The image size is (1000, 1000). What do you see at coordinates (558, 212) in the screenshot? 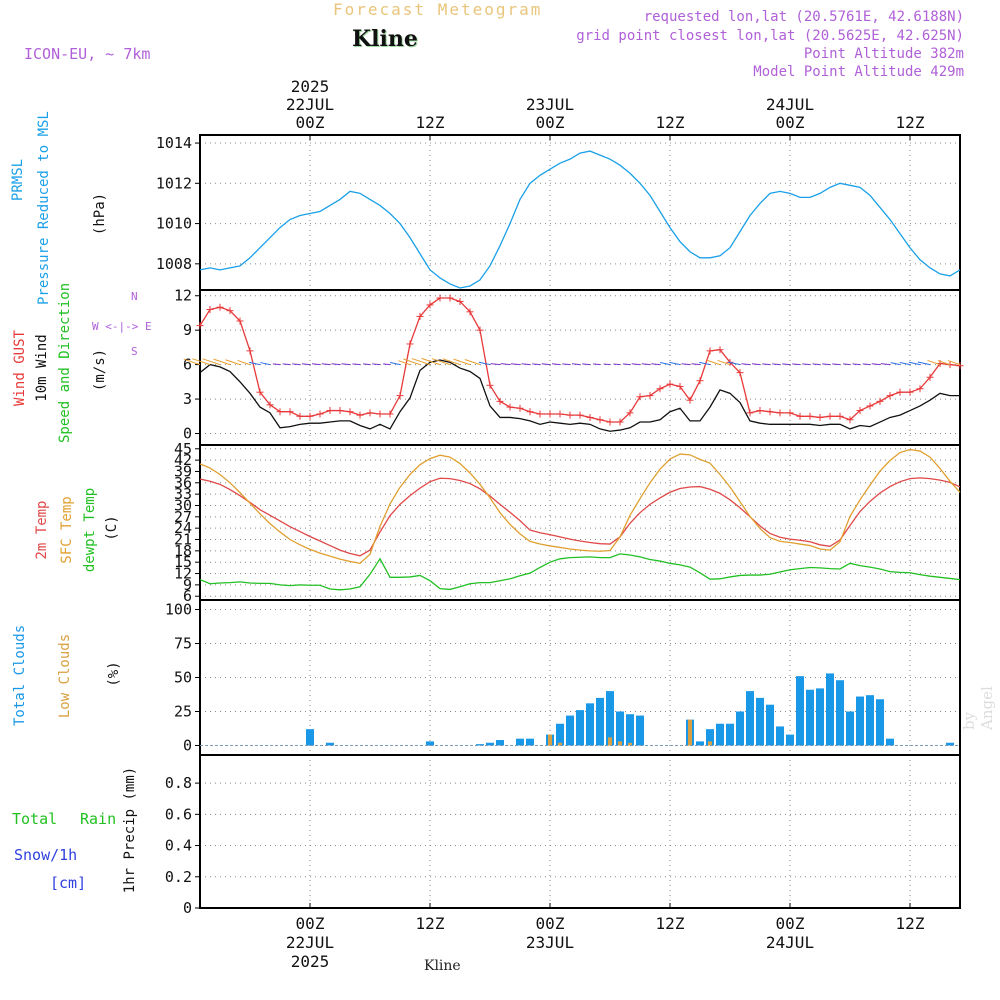
I see `panel-pressure: 1008 1010 1012 1014` at bounding box center [558, 212].